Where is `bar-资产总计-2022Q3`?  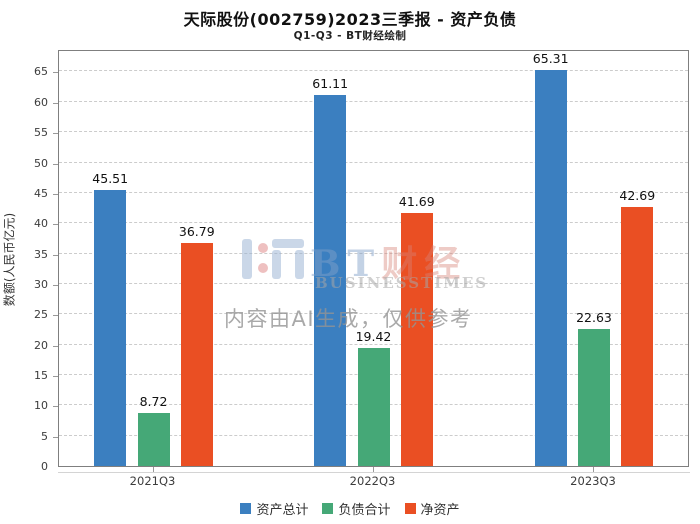 bar-资产总计-2022Q3 is located at coordinates (330, 280).